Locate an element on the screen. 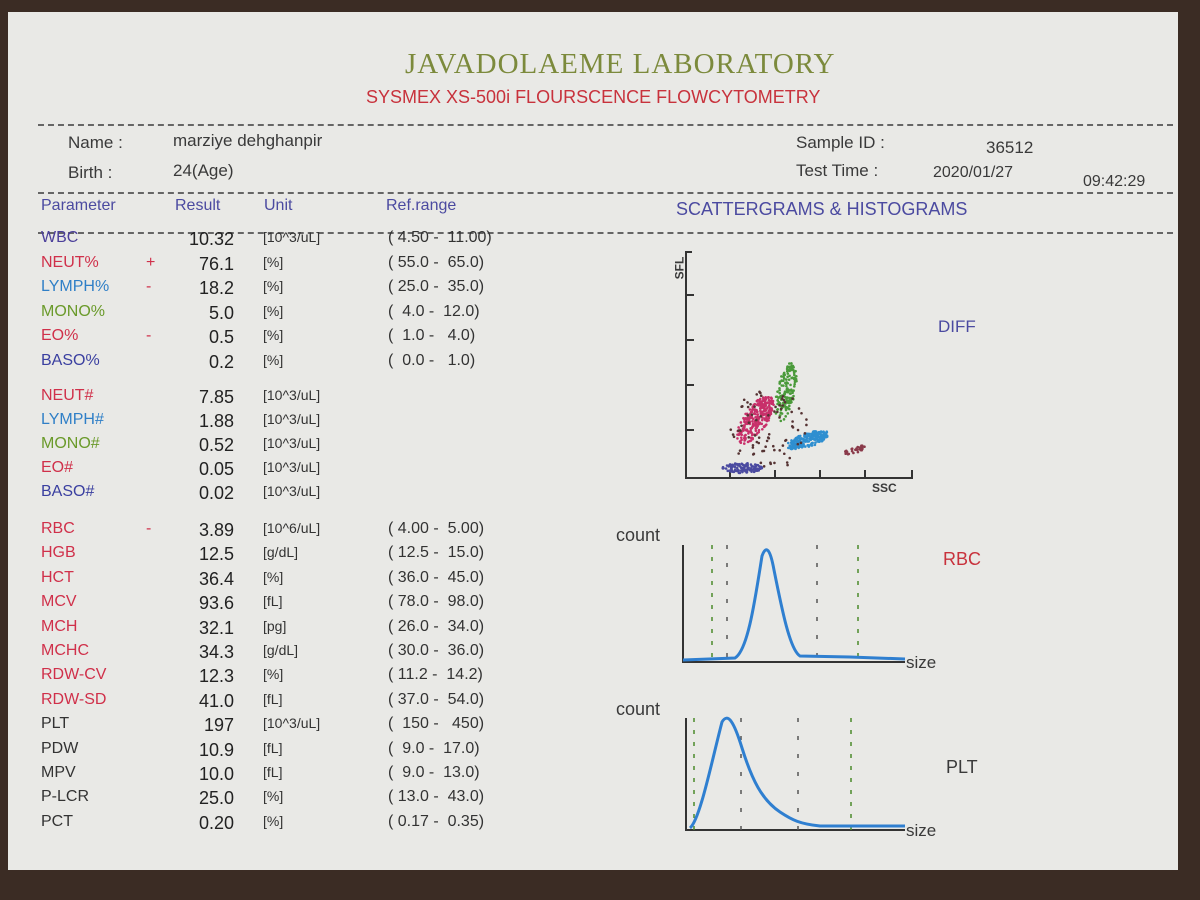 The height and width of the screenshot is (900, 1200). parameter-name: P-LCR is located at coordinates (65, 797).